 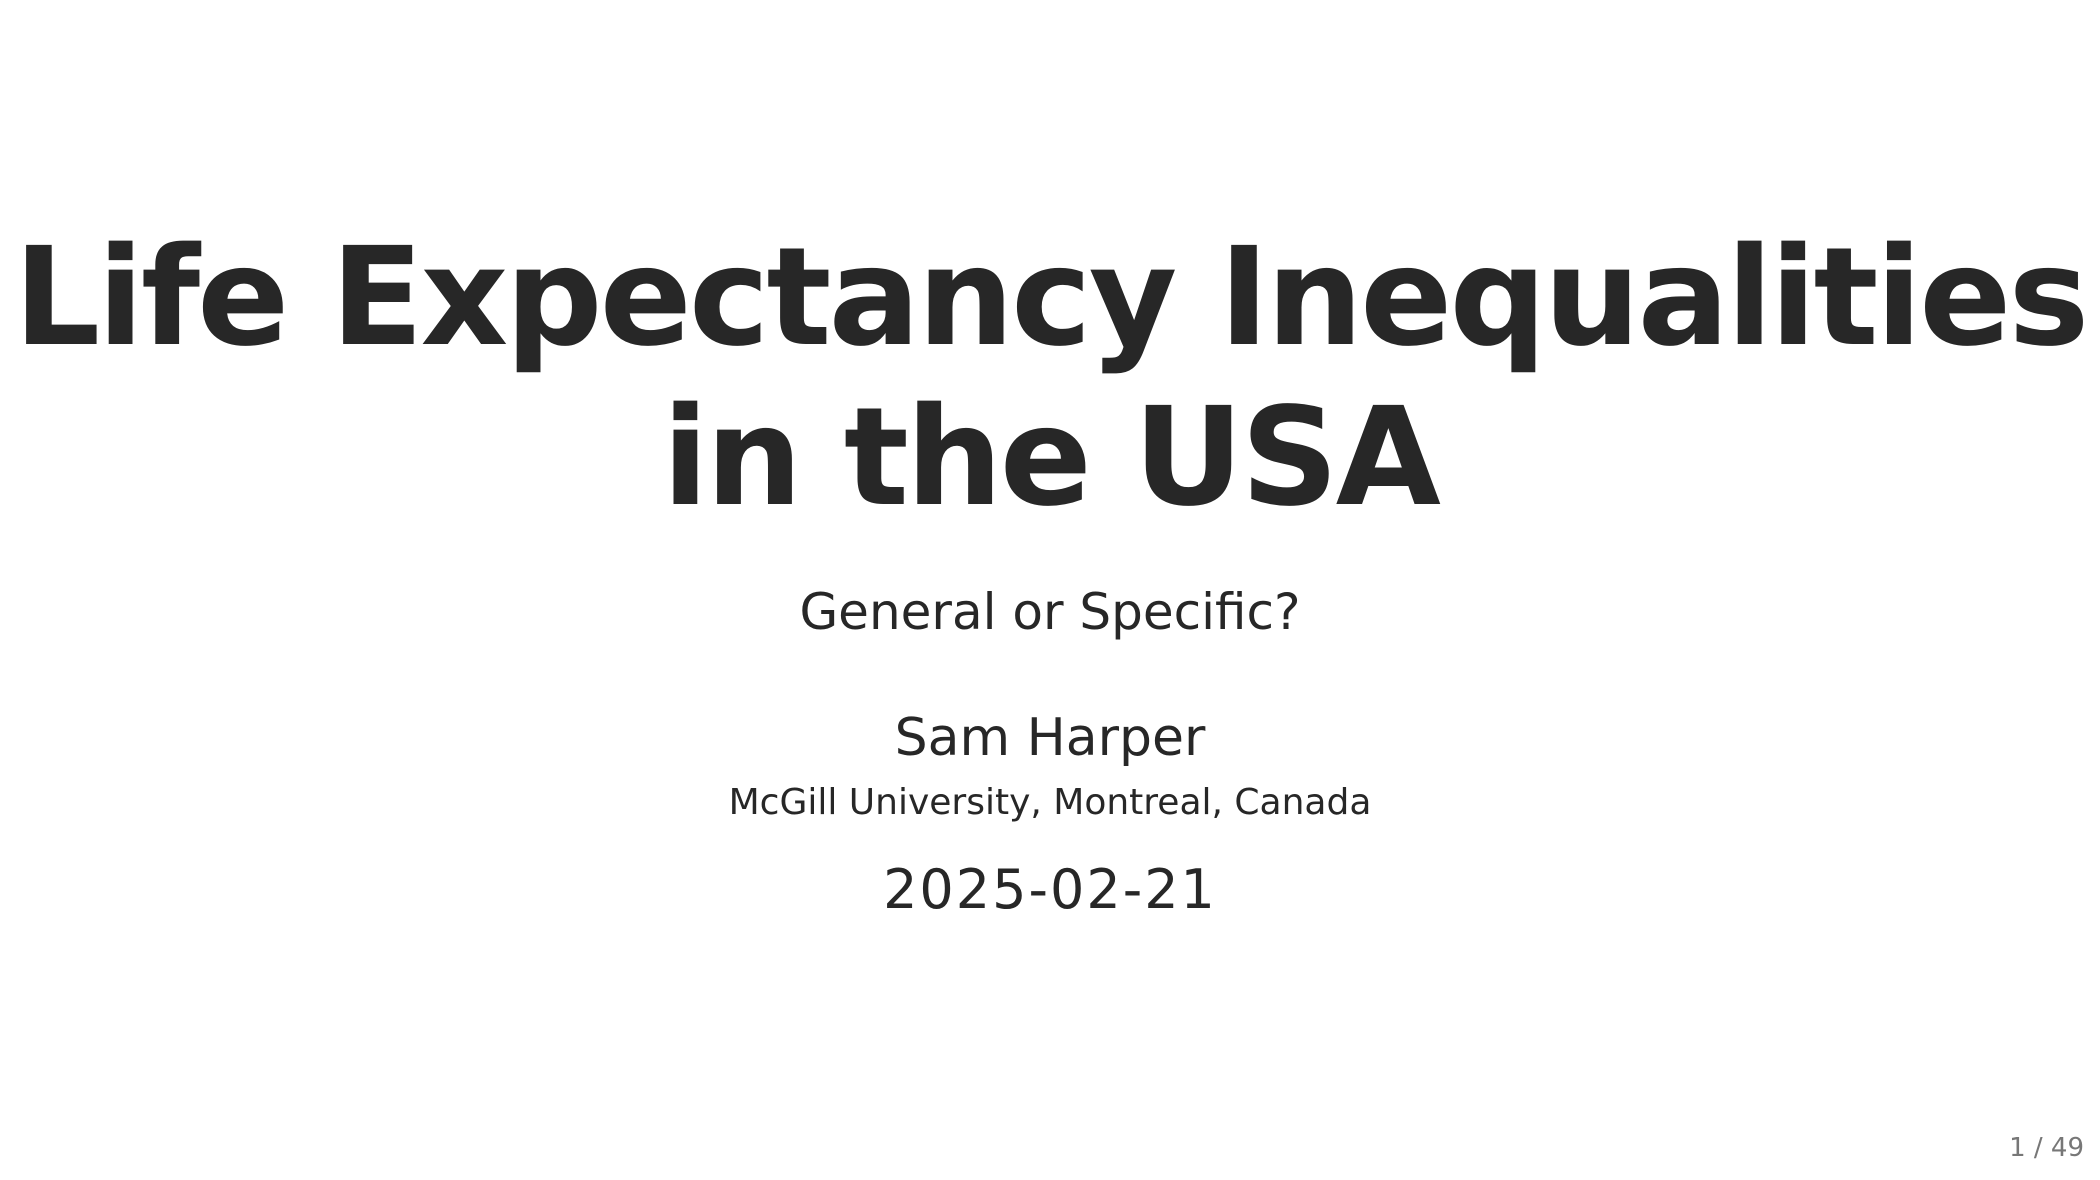 I want to click on slide-title-line-2: in the USA, so click(x=1051, y=458).